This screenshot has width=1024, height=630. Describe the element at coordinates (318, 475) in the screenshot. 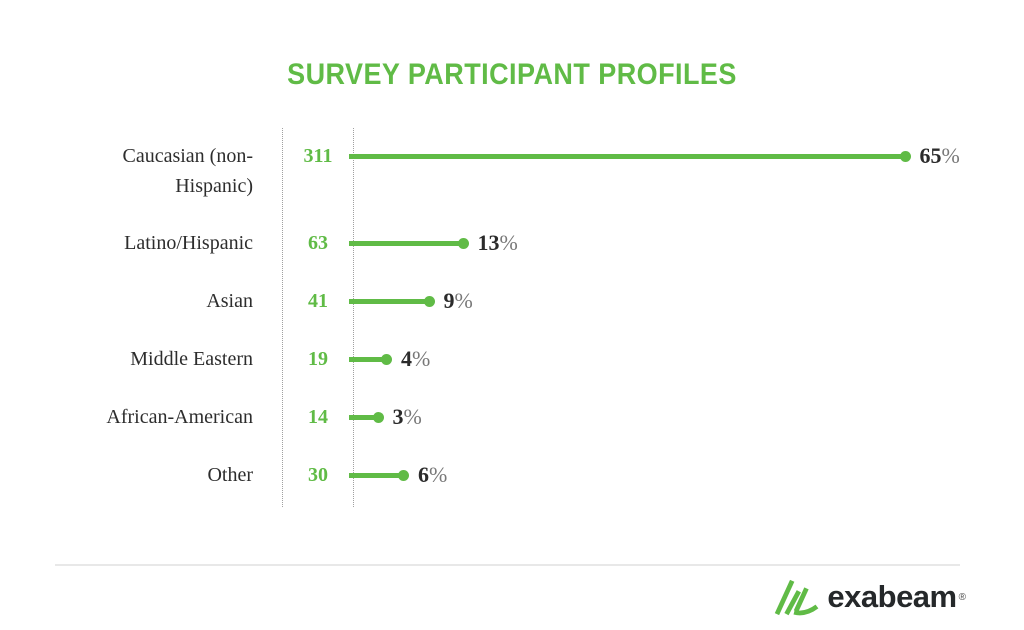

I see `count-value: 30` at that location.